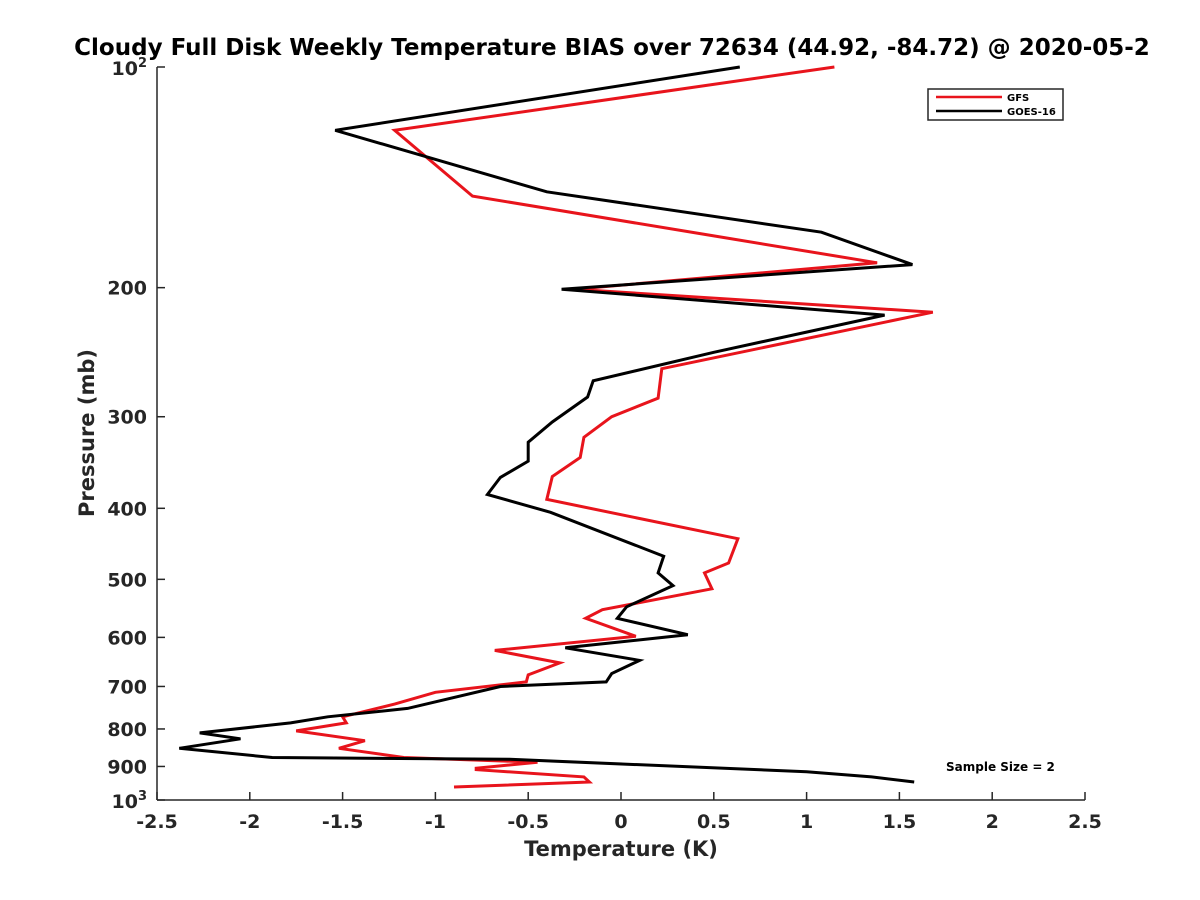  What do you see at coordinates (1018, 98) in the screenshot?
I see `legend-label-gfs: GFS` at bounding box center [1018, 98].